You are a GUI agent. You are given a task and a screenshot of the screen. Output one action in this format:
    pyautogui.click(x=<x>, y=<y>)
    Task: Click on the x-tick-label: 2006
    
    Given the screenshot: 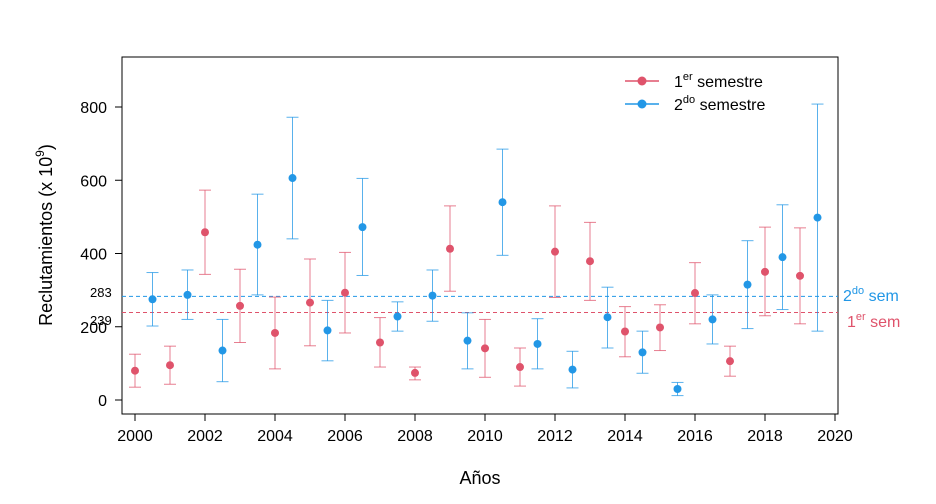 What is the action you would take?
    pyautogui.click(x=345, y=436)
    